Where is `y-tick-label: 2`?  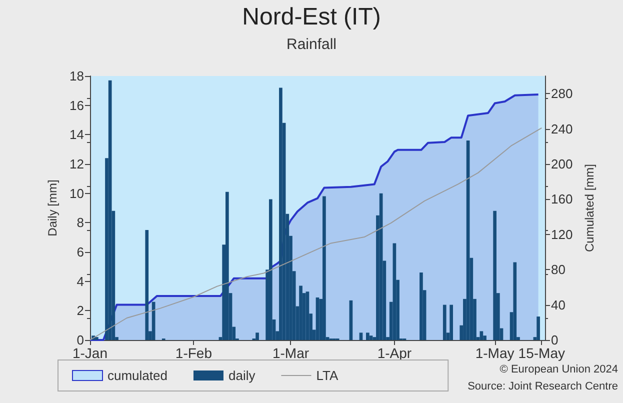 y-tick-label: 2 is located at coordinates (80, 310).